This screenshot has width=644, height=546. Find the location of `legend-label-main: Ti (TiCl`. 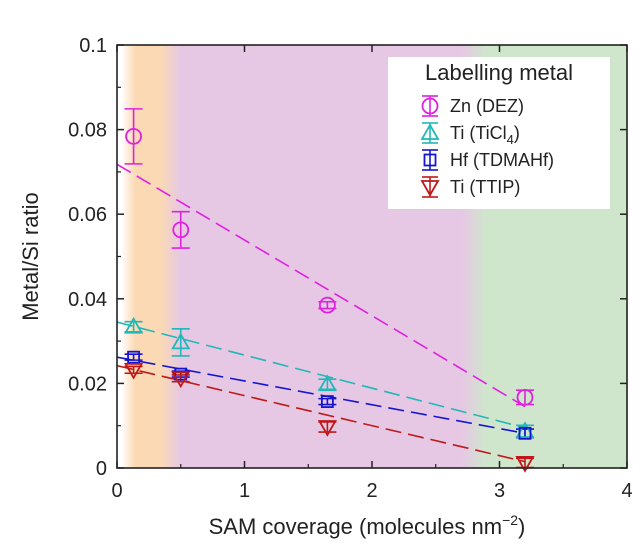

legend-label-main: Ti (TiCl is located at coordinates (478, 133).